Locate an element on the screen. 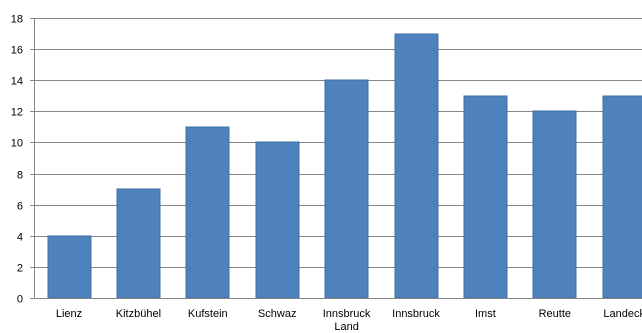 This screenshot has height=333, width=642. x-category-label: Schwaz is located at coordinates (277, 314).